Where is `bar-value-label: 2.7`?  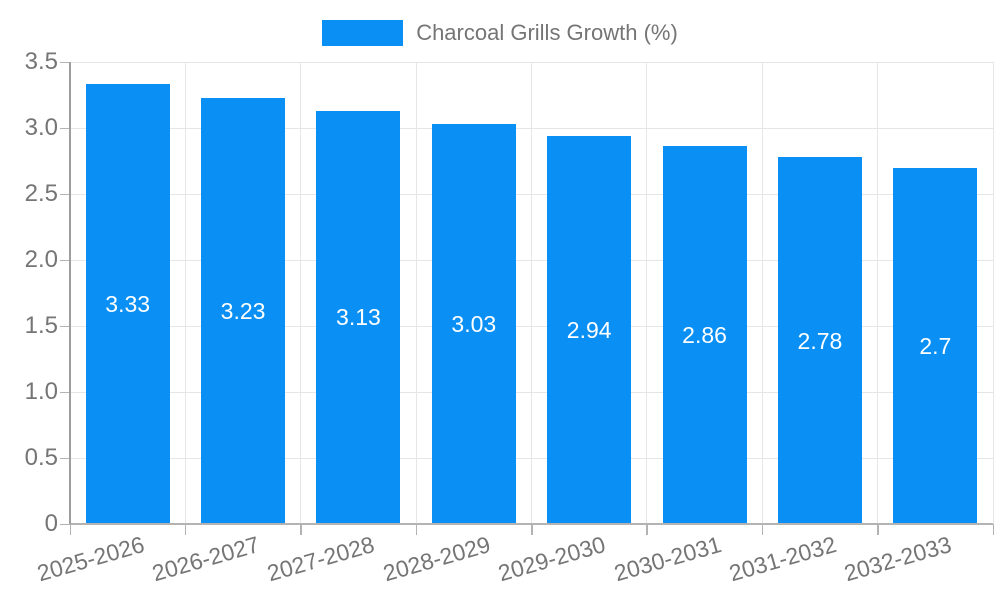 bar-value-label: 2.7 is located at coordinates (935, 345).